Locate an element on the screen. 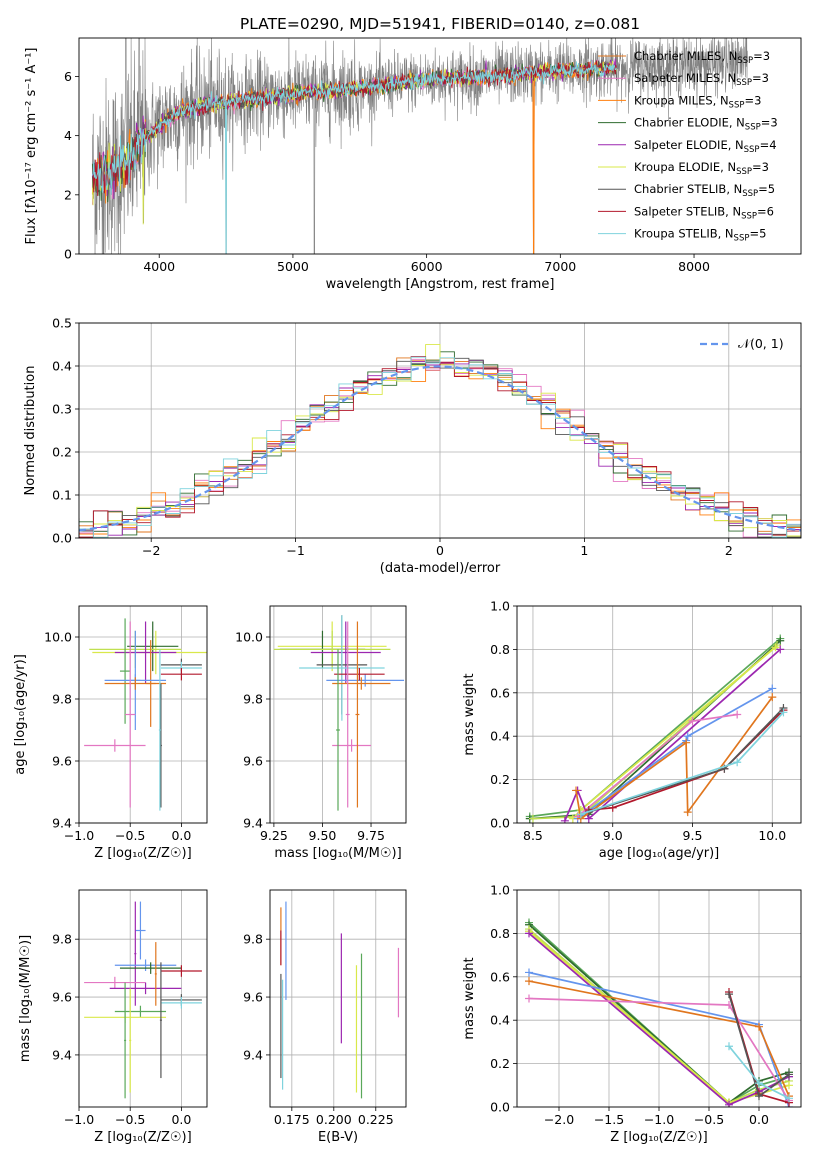 The image size is (819, 1170). age_vs_mass-xlabel: mass [log₁₀(M/M☉)] is located at coordinates (337, 853).